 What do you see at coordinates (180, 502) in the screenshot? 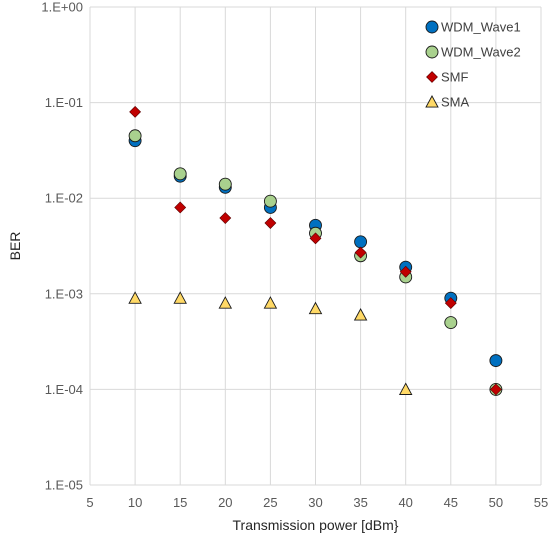
I see `x-tick-label: 15` at bounding box center [180, 502].